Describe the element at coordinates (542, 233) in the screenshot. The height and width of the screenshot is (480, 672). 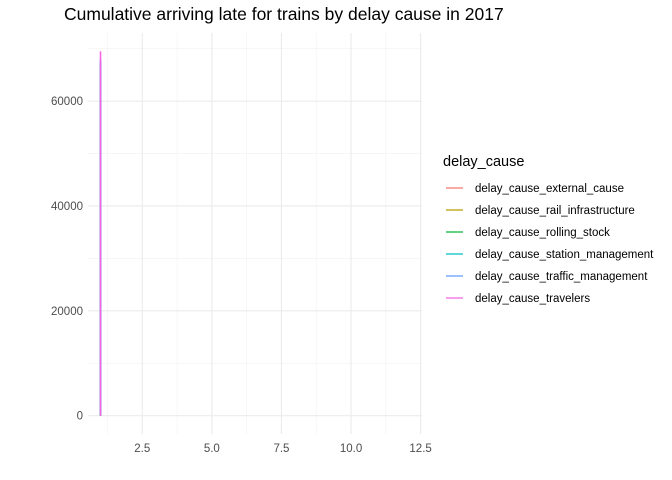
I see `legend-label: delay_cause_rolling_stock` at that location.